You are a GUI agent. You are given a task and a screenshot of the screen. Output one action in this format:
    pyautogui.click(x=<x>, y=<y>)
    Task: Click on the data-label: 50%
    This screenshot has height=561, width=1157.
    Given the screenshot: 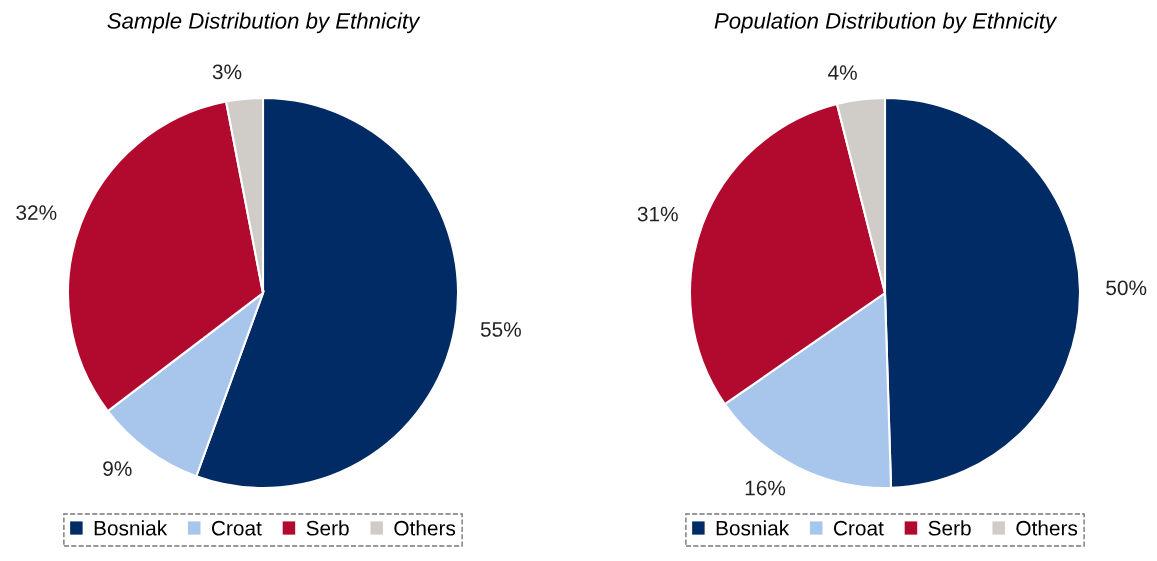 What is the action you would take?
    pyautogui.click(x=1126, y=288)
    